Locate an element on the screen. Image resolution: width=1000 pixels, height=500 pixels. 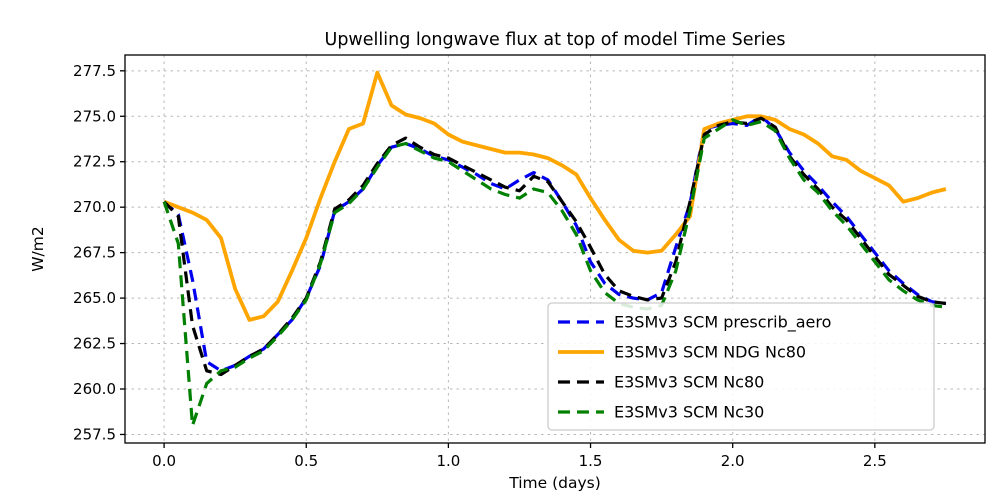
x-tick-label: 1.0 is located at coordinates (448, 461).